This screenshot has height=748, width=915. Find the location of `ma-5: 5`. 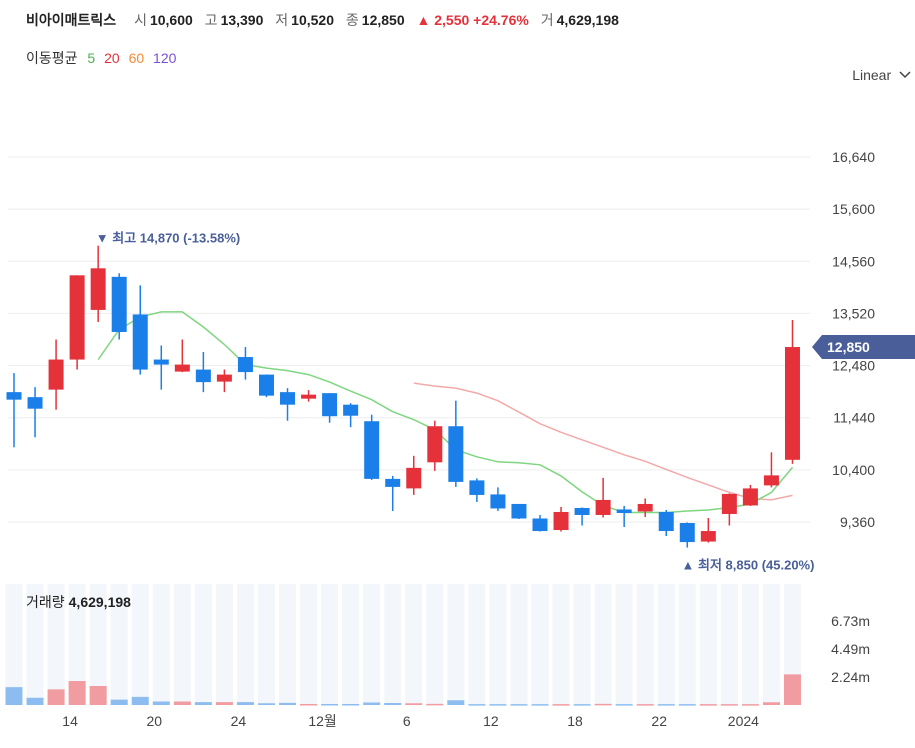

ma-5: 5 is located at coordinates (91, 58).